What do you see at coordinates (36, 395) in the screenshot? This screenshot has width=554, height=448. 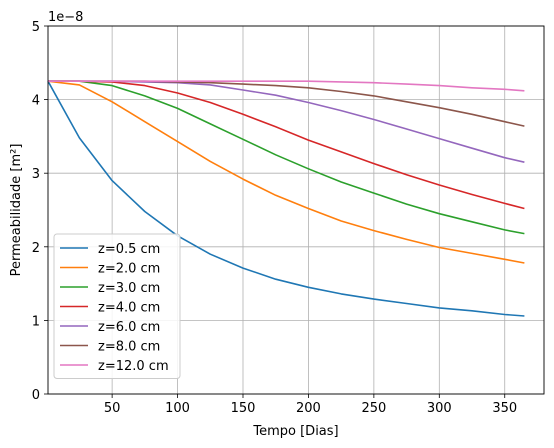 I see `y-tick-label: 0` at bounding box center [36, 395].